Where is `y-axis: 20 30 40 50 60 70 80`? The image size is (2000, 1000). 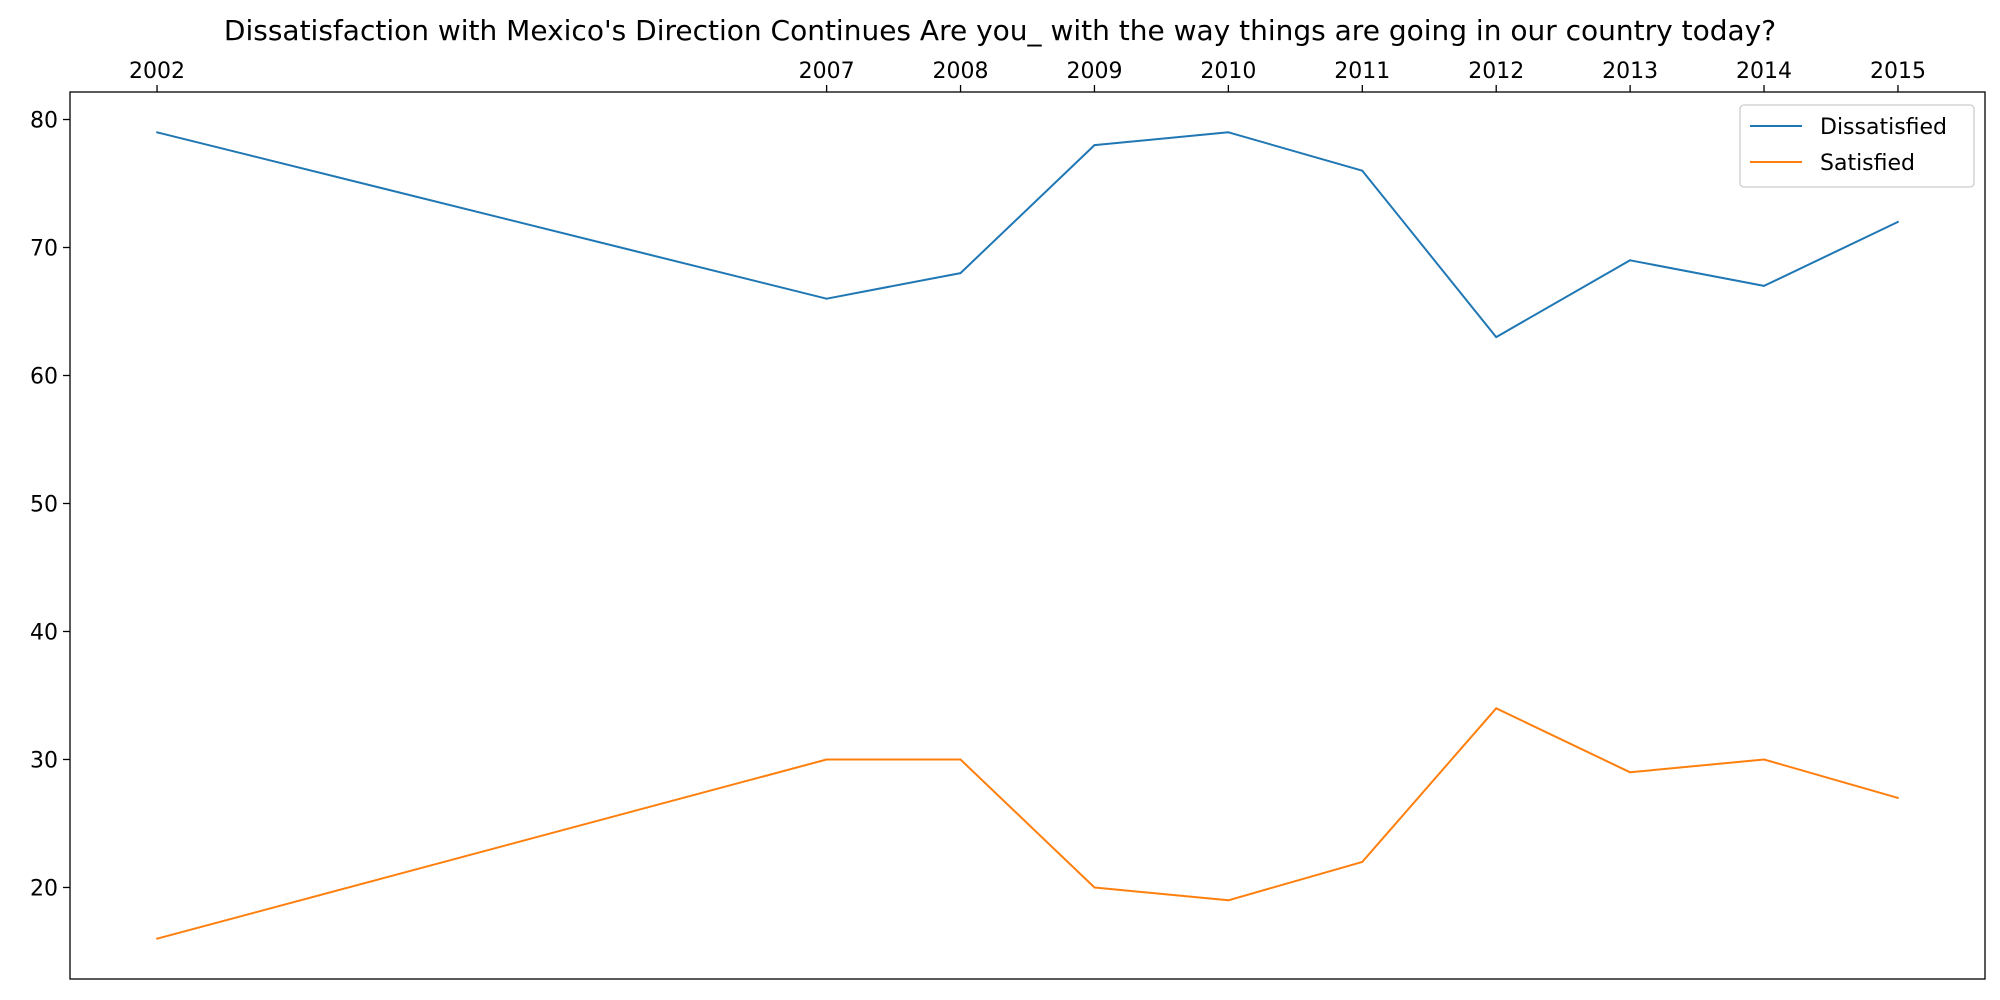
y-axis: 20 30 40 50 60 70 80 is located at coordinates (50, 505).